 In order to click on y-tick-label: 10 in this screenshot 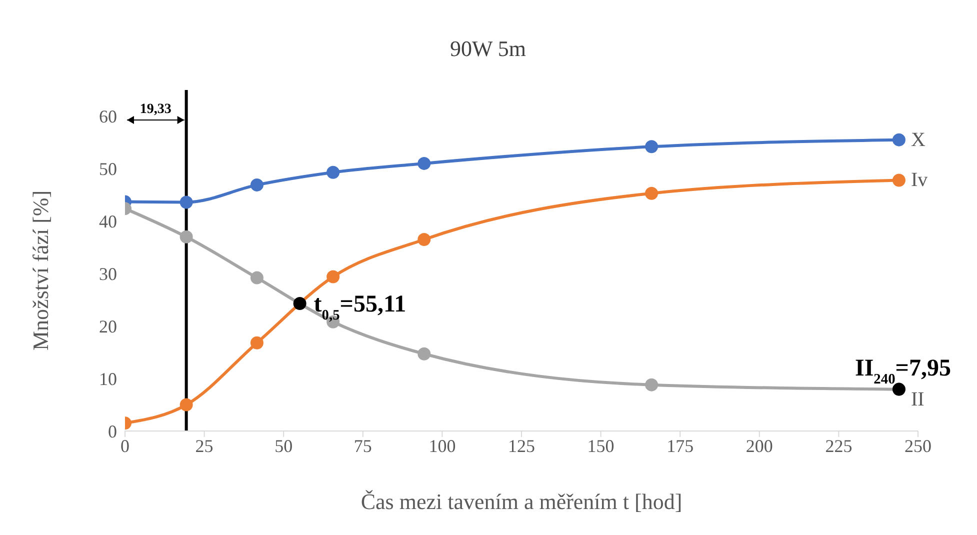, I will do `click(108, 378)`.